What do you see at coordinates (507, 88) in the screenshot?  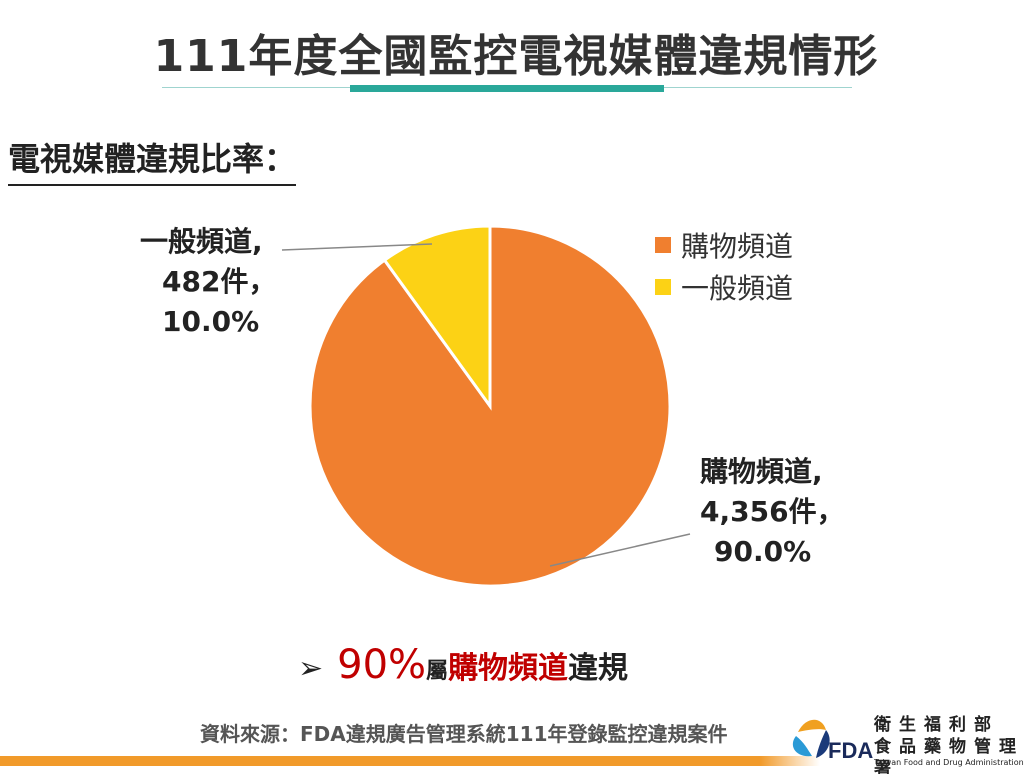 I see `title-rule-accent` at bounding box center [507, 88].